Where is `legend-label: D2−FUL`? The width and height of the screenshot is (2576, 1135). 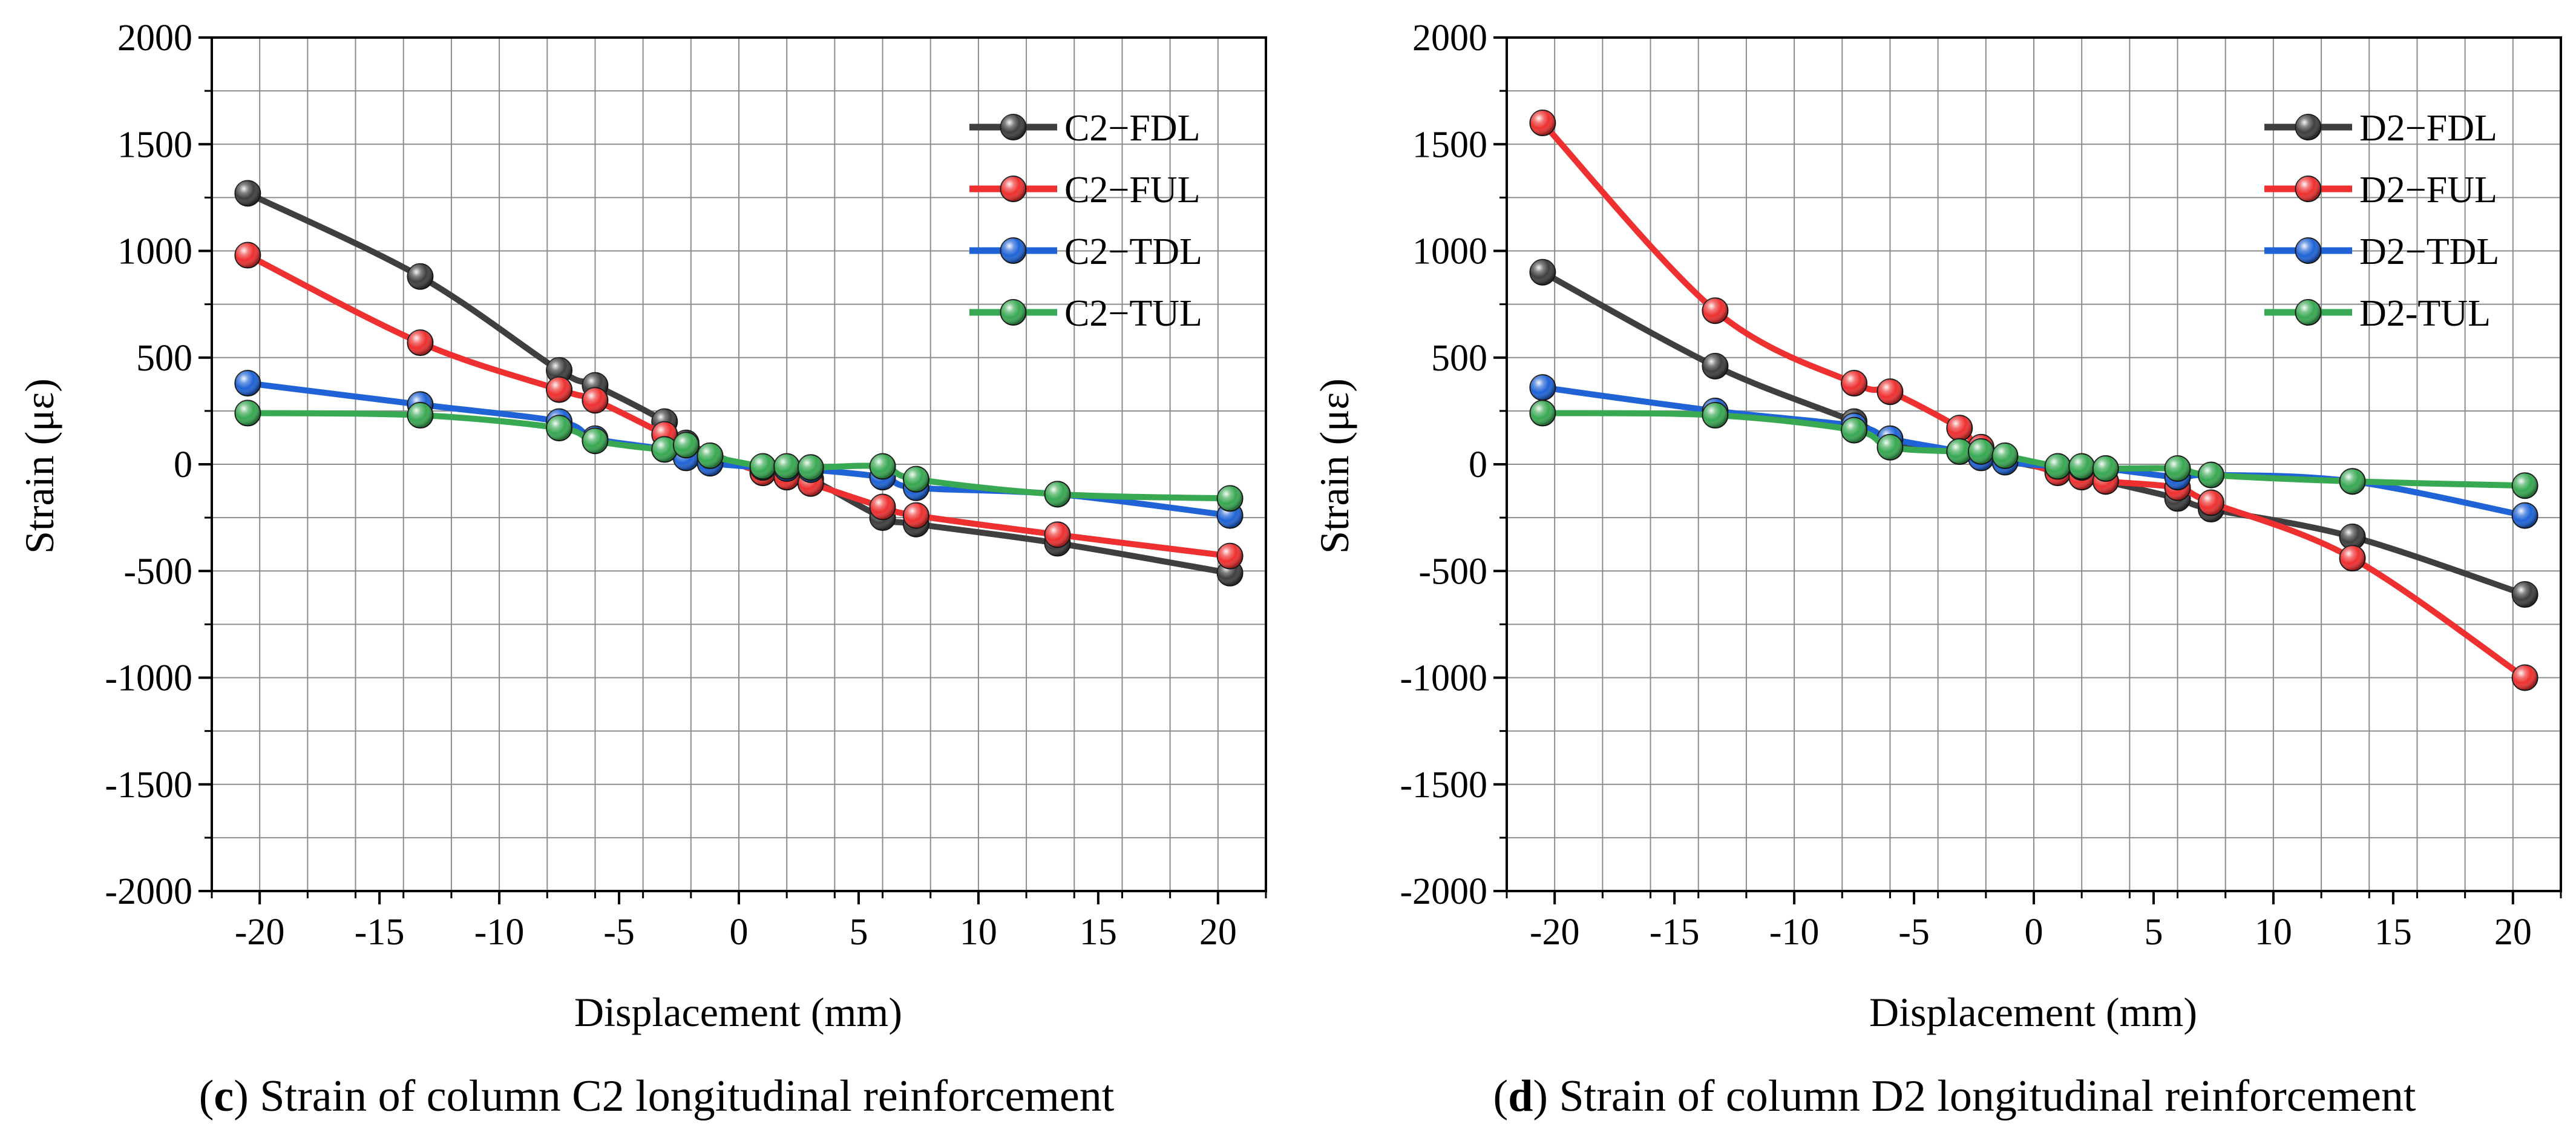
legend-label: D2−FUL is located at coordinates (2428, 190).